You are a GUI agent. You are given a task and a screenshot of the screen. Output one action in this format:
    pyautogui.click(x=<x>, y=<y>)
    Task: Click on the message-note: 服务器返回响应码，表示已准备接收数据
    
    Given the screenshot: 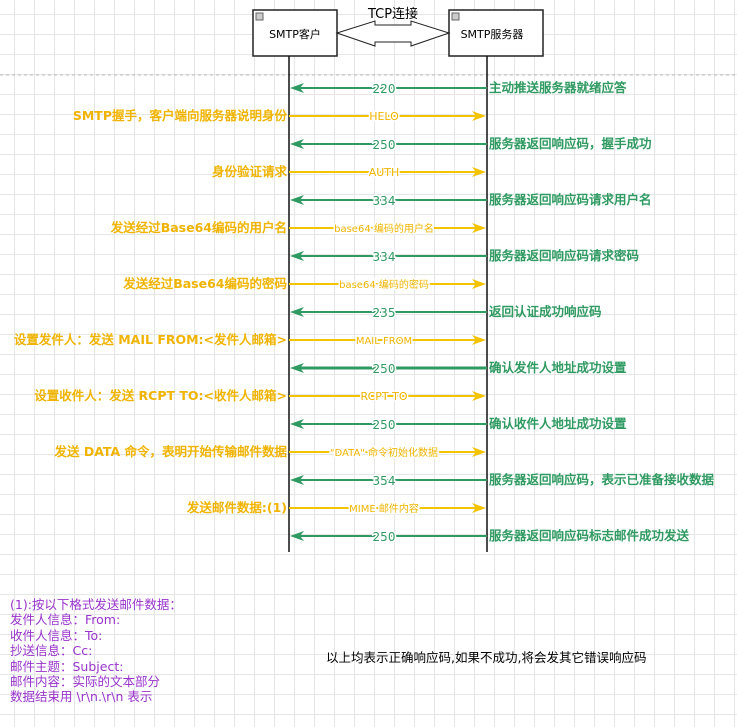 What is the action you would take?
    pyautogui.click(x=602, y=479)
    